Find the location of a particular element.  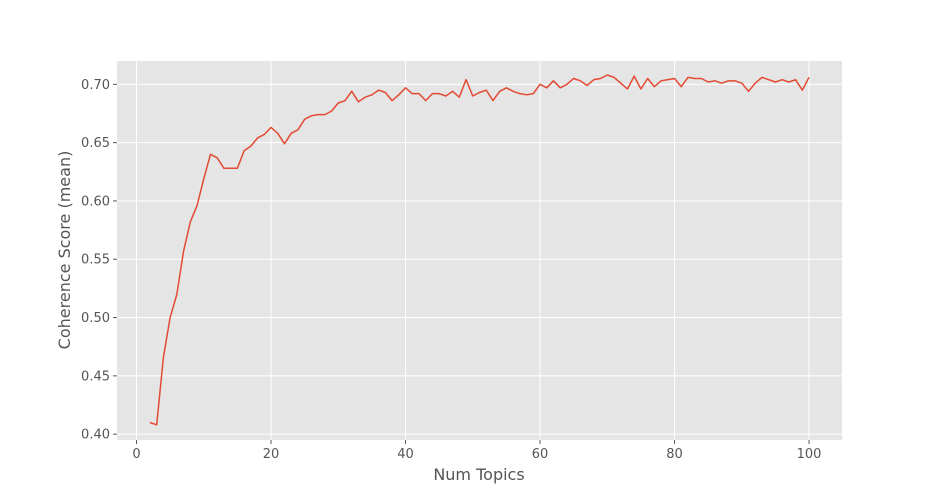

x-tick-label: 40 is located at coordinates (405, 454).